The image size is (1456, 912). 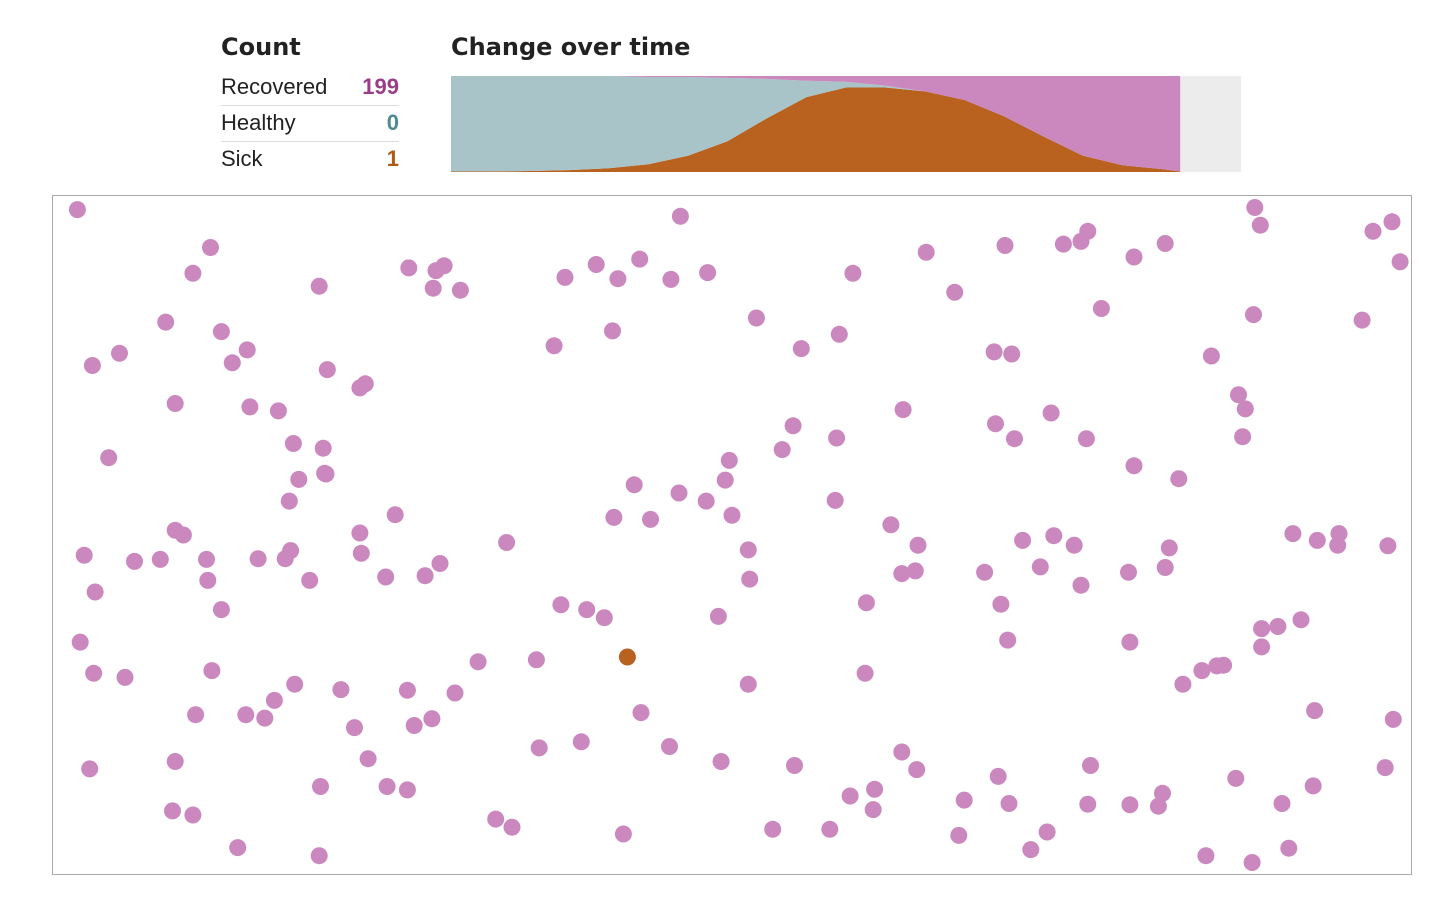 I want to click on healthy-label: Healthy, so click(x=258, y=122).